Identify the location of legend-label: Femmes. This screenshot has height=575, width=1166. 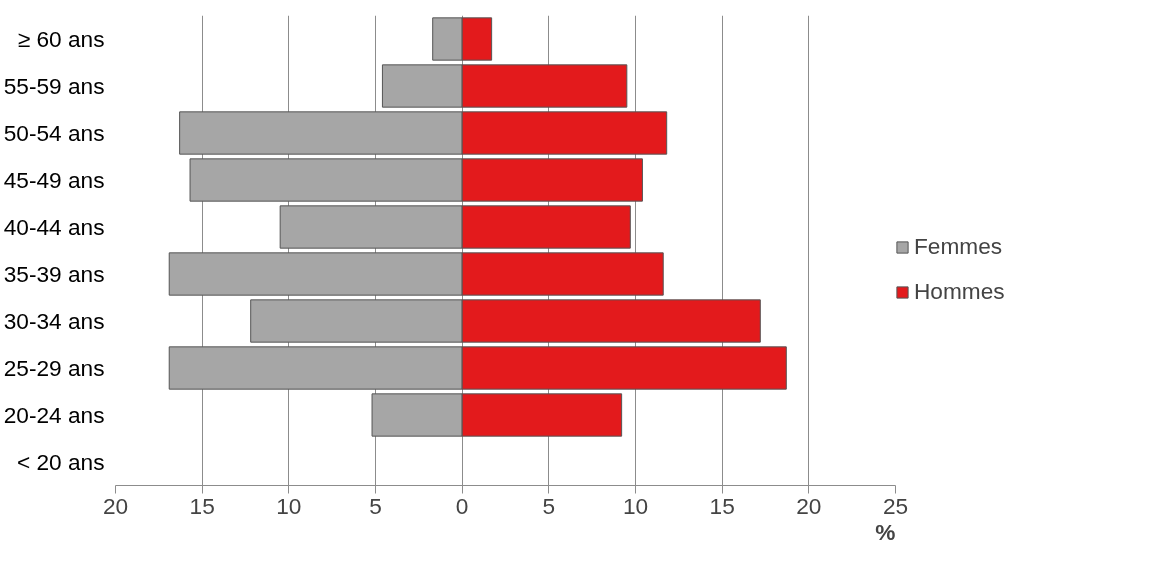
(958, 246).